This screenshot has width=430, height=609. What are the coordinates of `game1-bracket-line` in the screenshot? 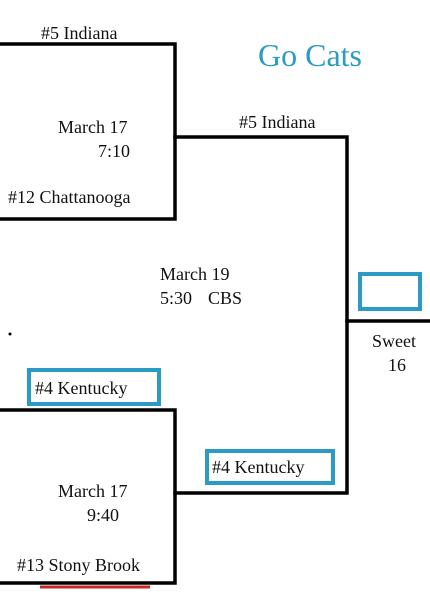 It's located at (88, 131).